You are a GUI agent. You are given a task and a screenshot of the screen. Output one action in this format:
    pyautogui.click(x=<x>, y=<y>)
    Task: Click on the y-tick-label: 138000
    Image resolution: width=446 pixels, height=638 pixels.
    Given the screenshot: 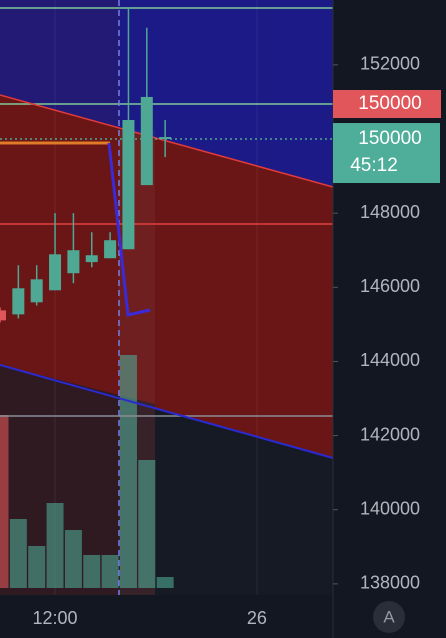 What is the action you would take?
    pyautogui.click(x=390, y=583)
    